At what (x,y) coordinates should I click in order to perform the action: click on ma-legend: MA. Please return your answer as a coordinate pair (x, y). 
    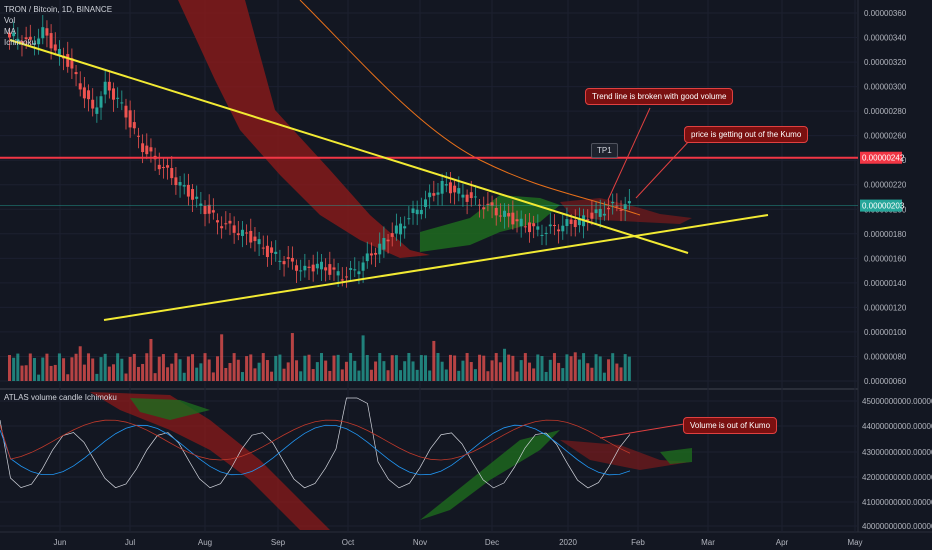
    Looking at the image, I should click on (10, 31).